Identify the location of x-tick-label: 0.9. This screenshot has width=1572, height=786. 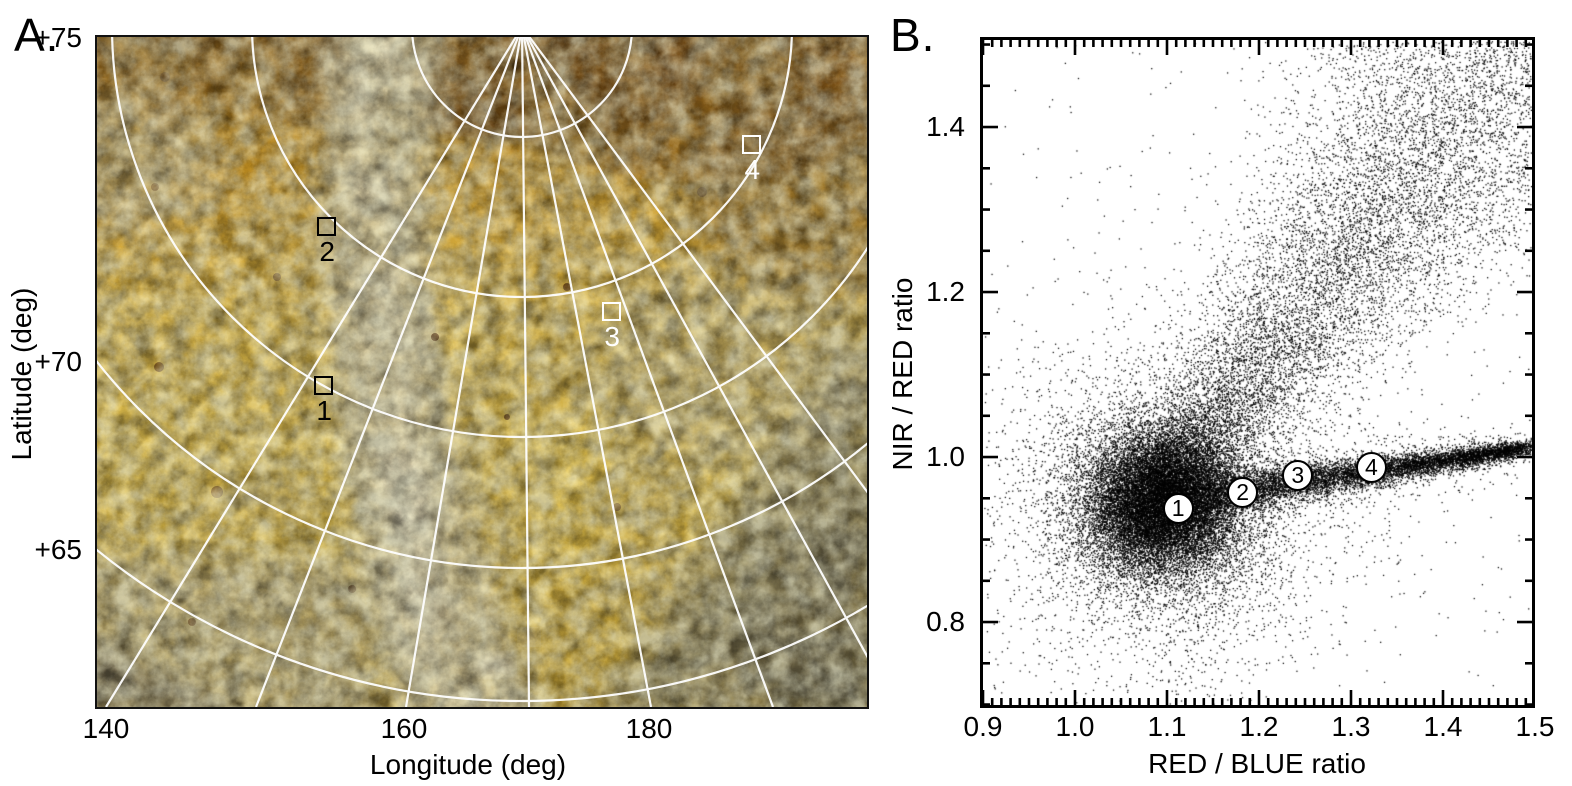
(983, 726).